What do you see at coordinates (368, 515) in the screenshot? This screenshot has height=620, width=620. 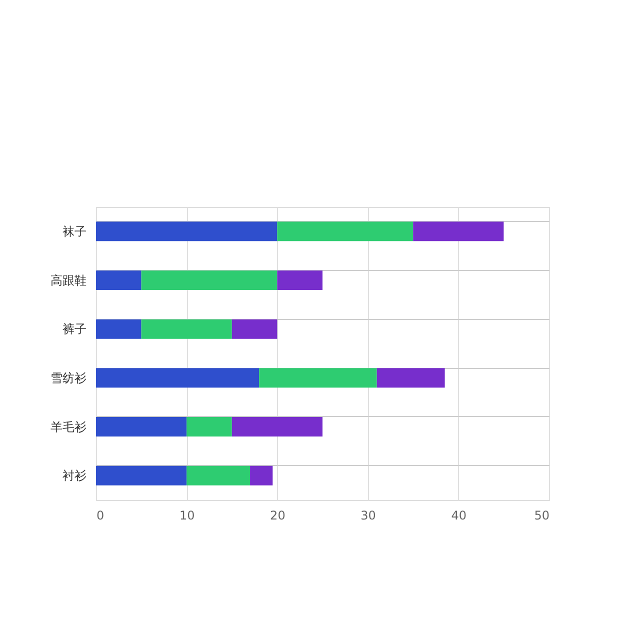 I see `x-tick-label: 30` at bounding box center [368, 515].